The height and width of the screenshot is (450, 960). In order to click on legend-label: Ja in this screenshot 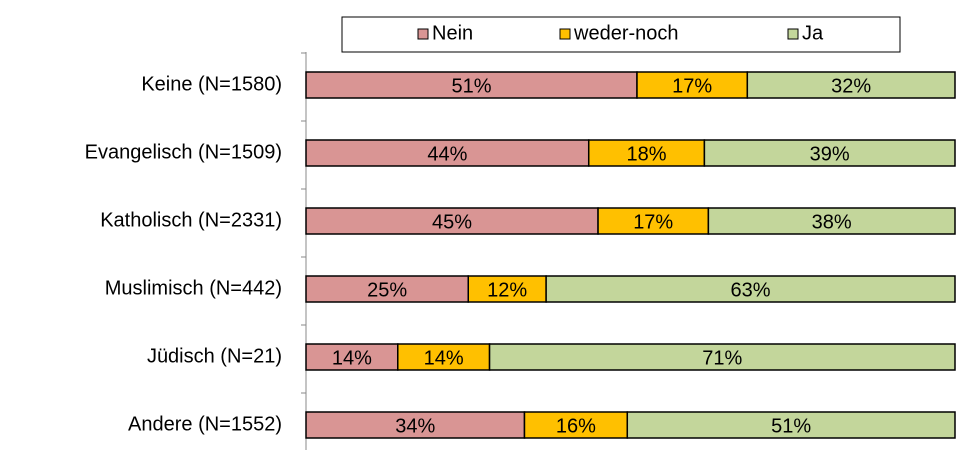, I will do `click(813, 33)`.